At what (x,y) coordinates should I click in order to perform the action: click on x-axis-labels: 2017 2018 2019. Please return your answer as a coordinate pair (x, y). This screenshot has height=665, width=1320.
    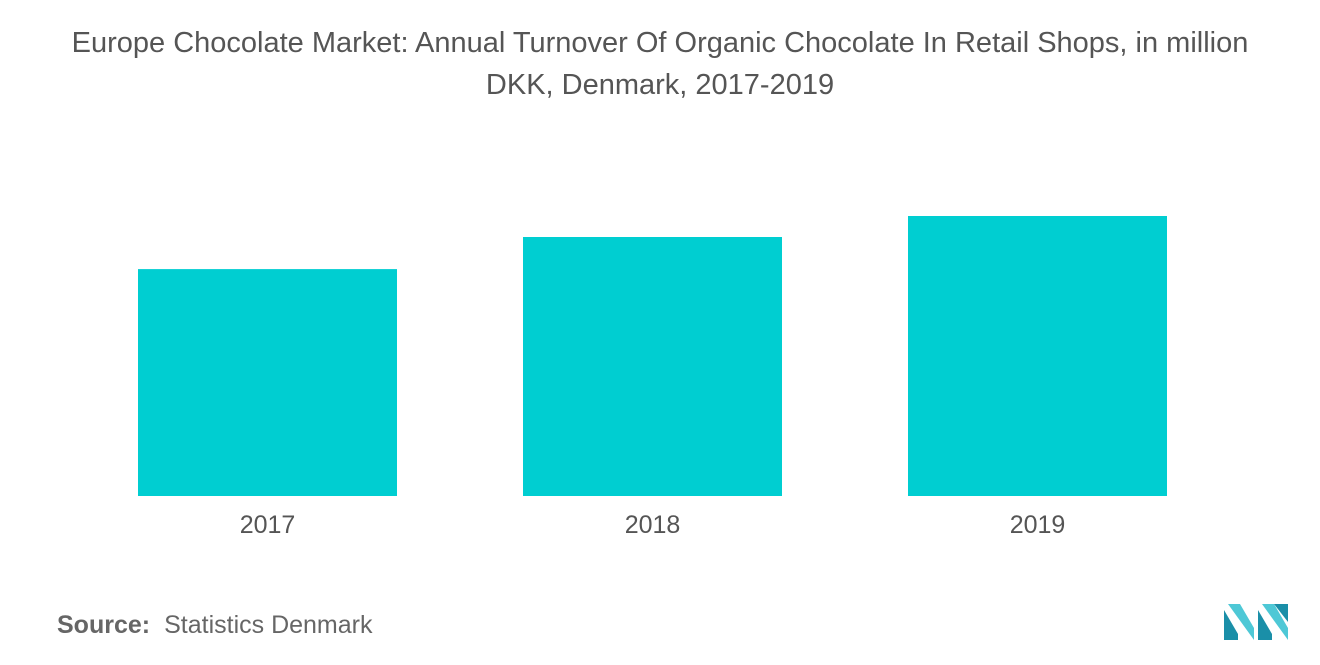
    Looking at the image, I should click on (653, 525).